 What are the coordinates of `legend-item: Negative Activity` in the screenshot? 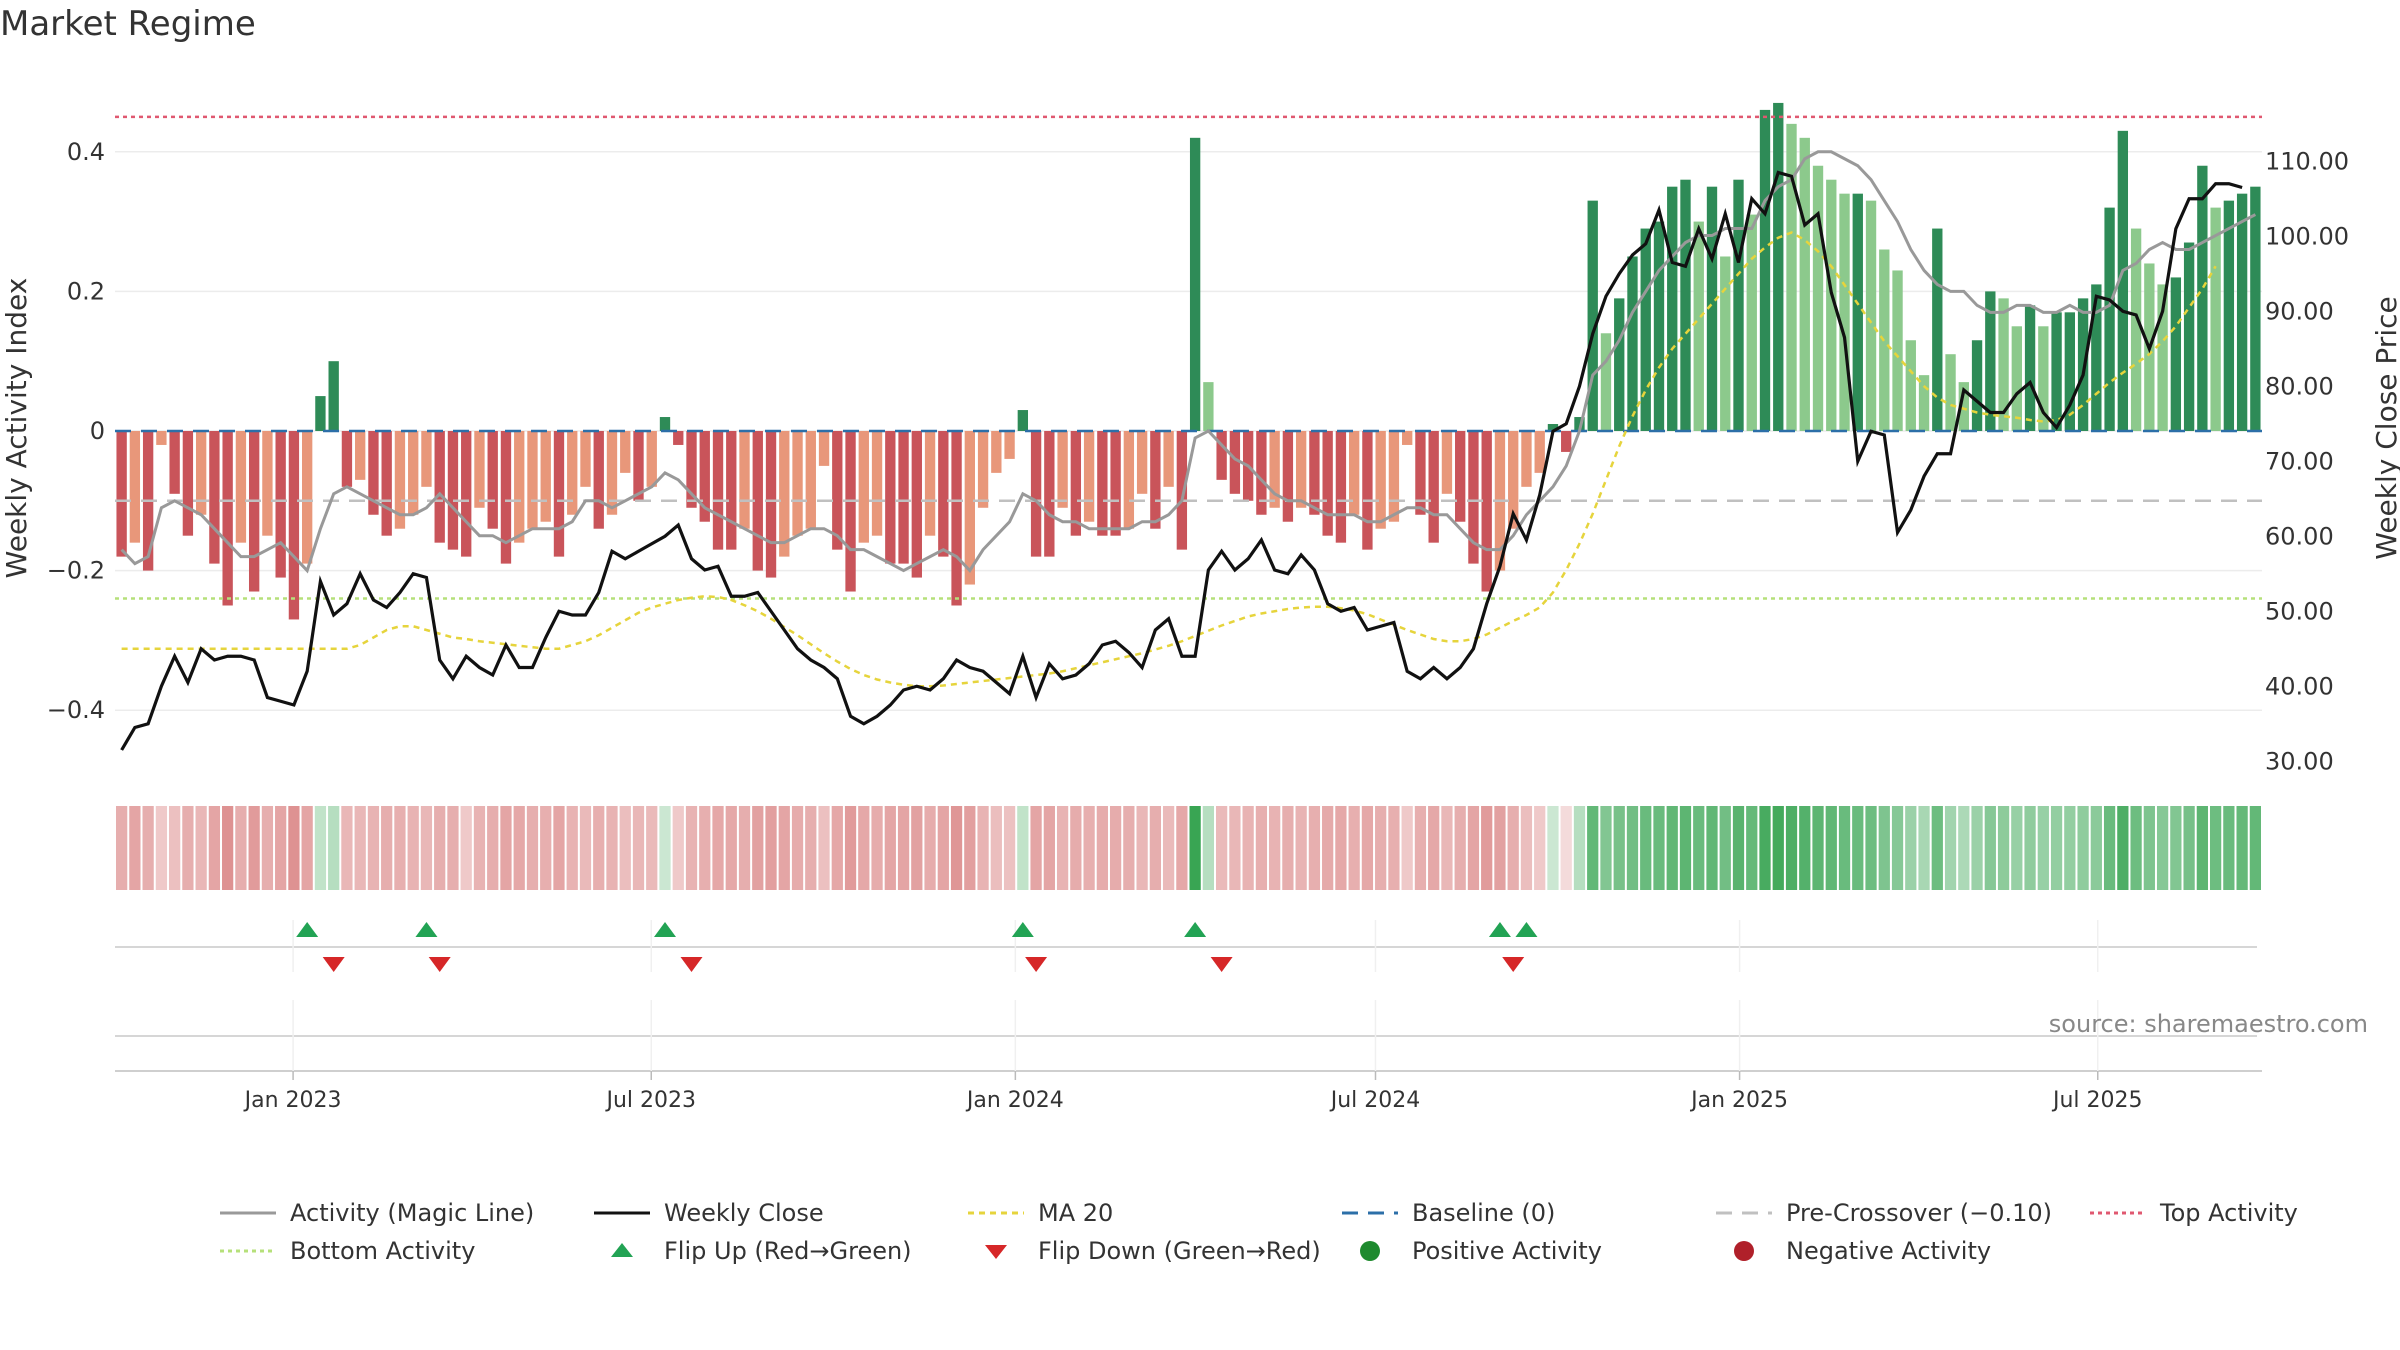 It's located at (1901, 1251).